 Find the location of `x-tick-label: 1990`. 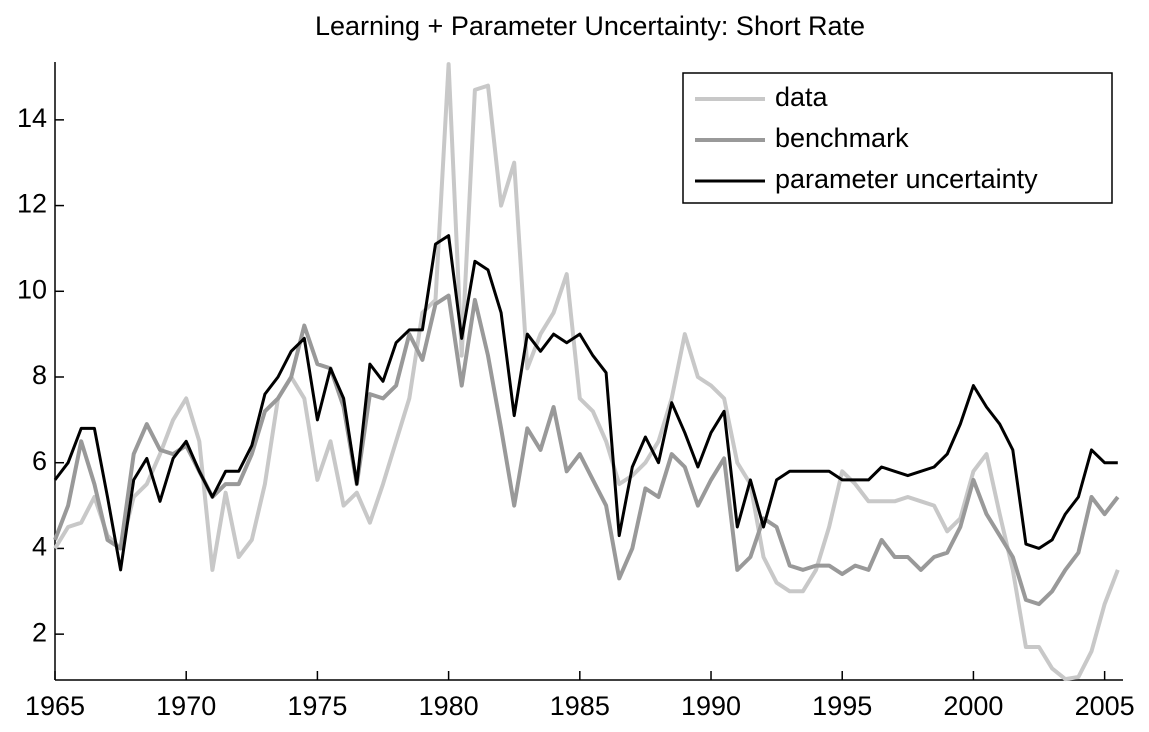

x-tick-label: 1990 is located at coordinates (711, 706).